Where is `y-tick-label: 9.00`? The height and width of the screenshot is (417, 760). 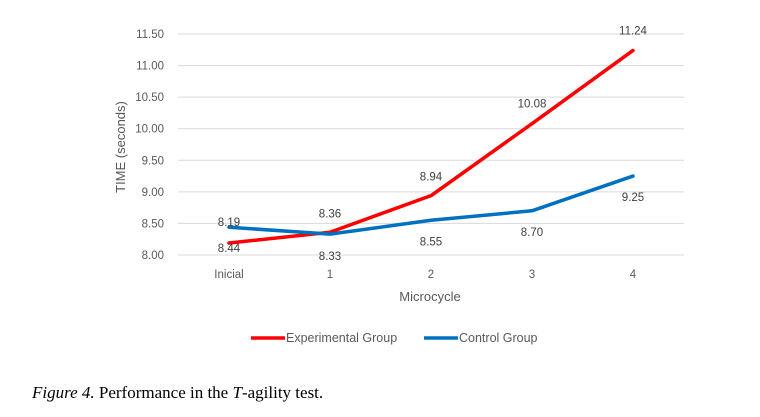
y-tick-label: 9.00 is located at coordinates (153, 193).